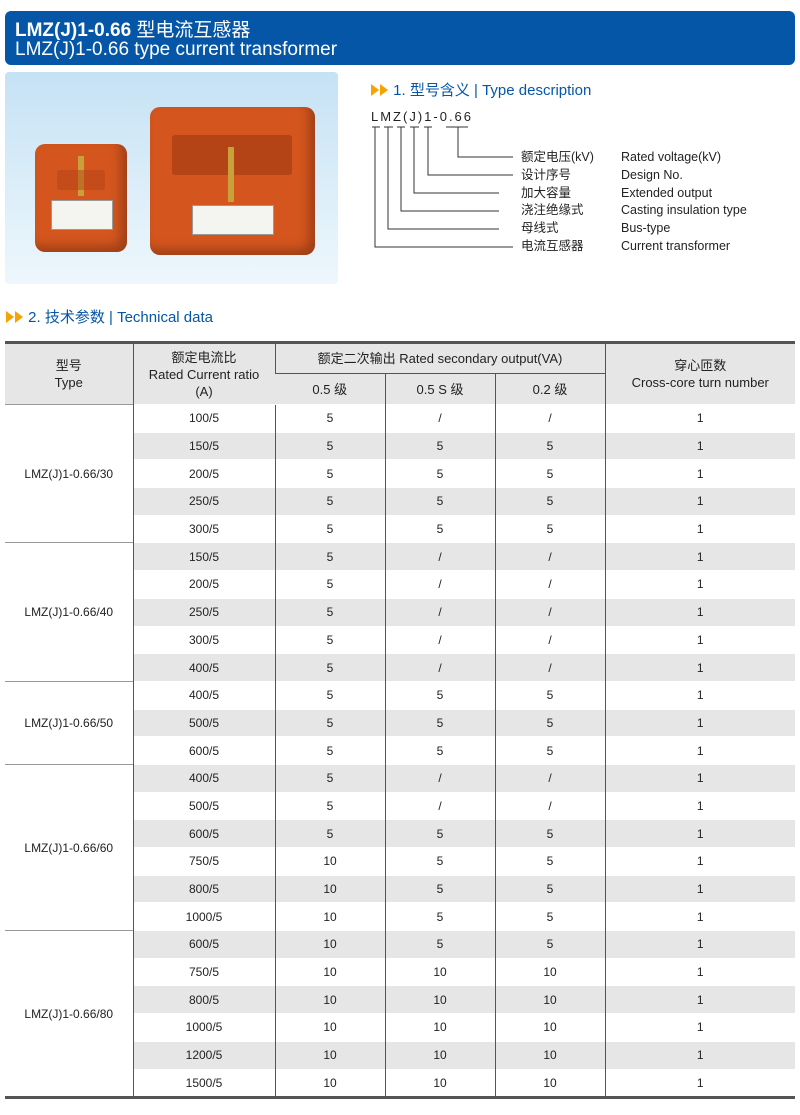 The image size is (800, 1115). What do you see at coordinates (400, 888) in the screenshot?
I see `table-row: 800/5 10 5 5 1` at bounding box center [400, 888].